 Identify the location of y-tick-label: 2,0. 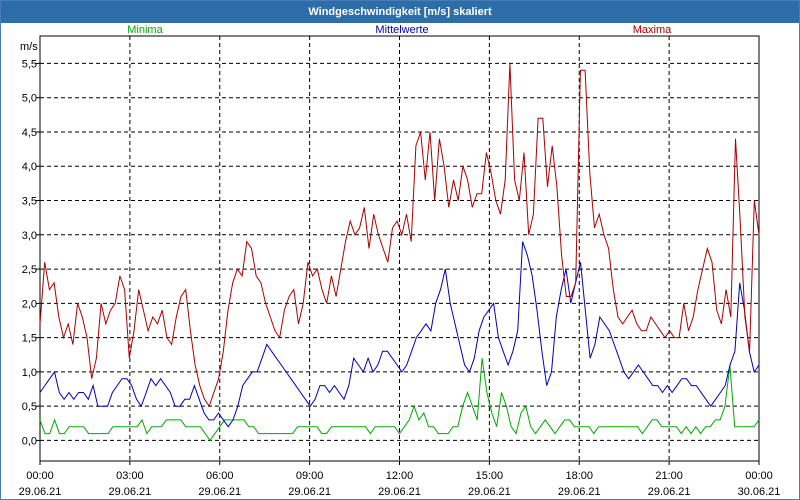
(29, 304).